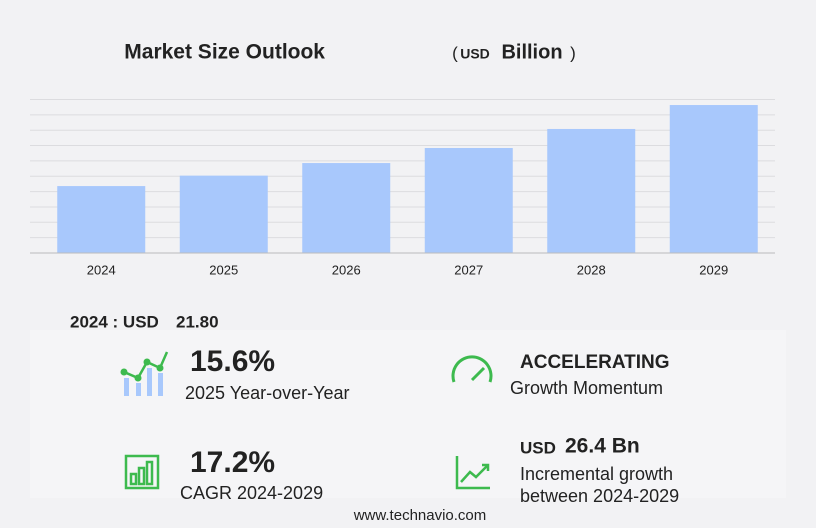 The width and height of the screenshot is (816, 528). What do you see at coordinates (455, 52) in the screenshot?
I see `unit-open: (` at bounding box center [455, 52].